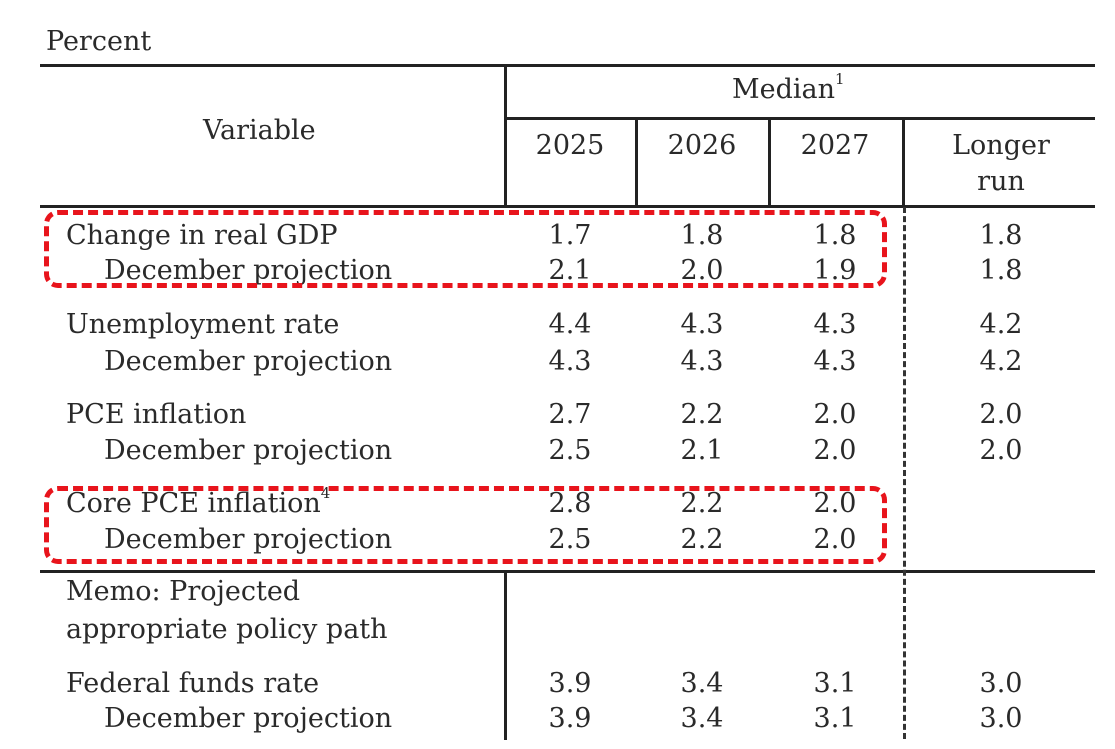 Image resolution: width=1115 pixels, height=749 pixels. What do you see at coordinates (1001, 718) in the screenshot?
I see `cell-ffr-dec-longer-run: 3.0` at bounding box center [1001, 718].